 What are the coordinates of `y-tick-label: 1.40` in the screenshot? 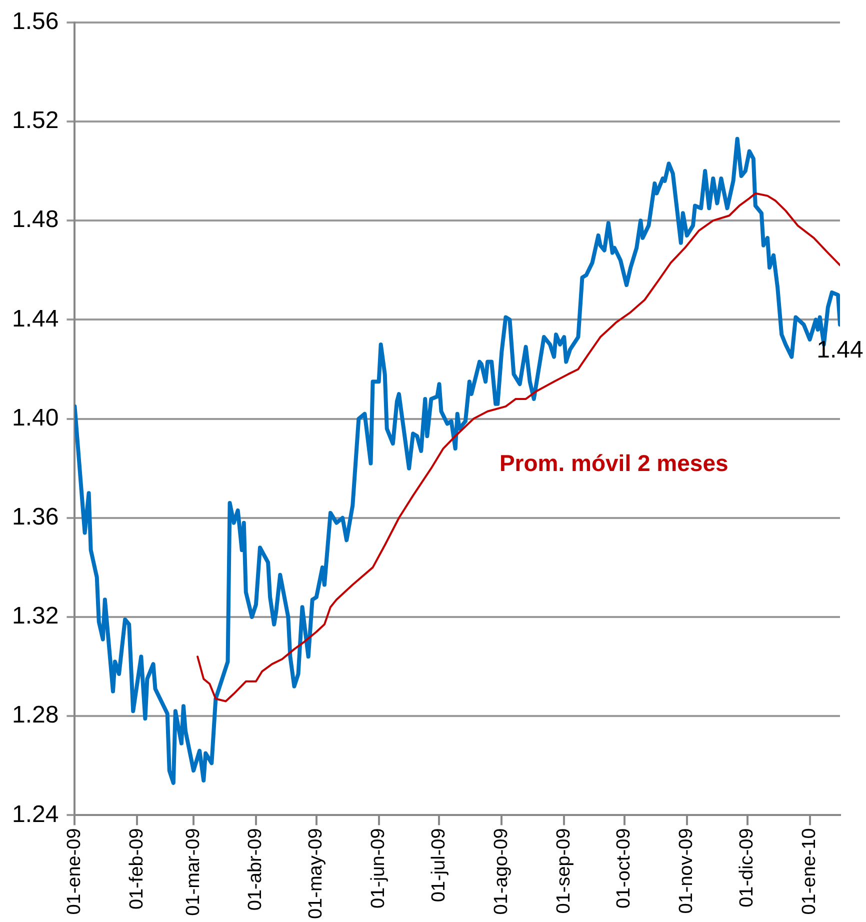 It's located at (35, 418).